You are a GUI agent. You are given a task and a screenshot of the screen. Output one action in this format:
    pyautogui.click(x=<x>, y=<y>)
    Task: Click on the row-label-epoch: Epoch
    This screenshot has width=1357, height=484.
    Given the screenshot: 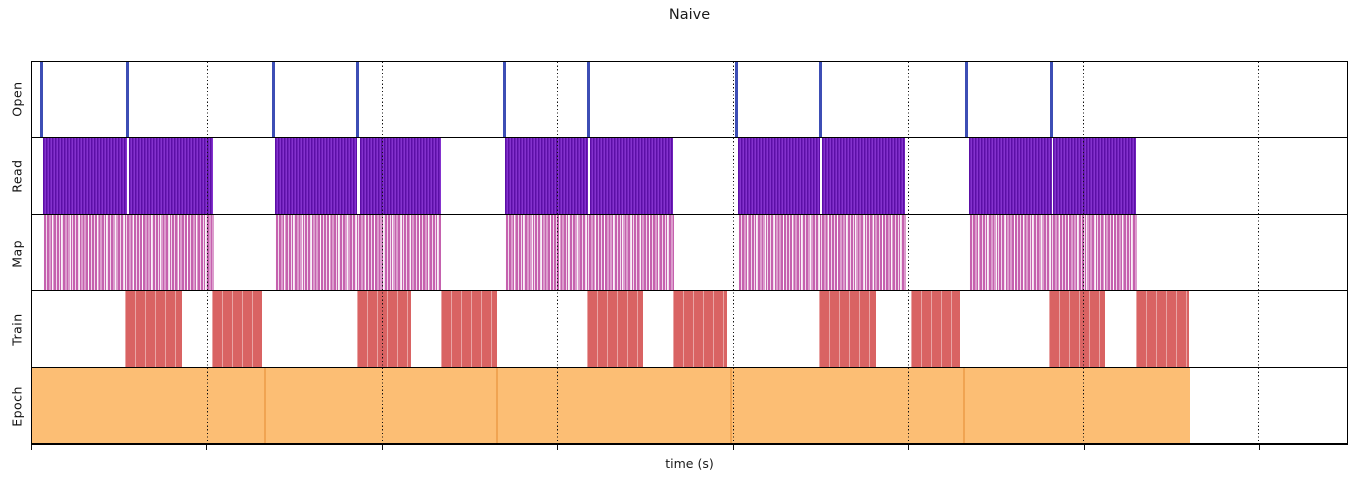 What is the action you would take?
    pyautogui.click(x=17, y=406)
    